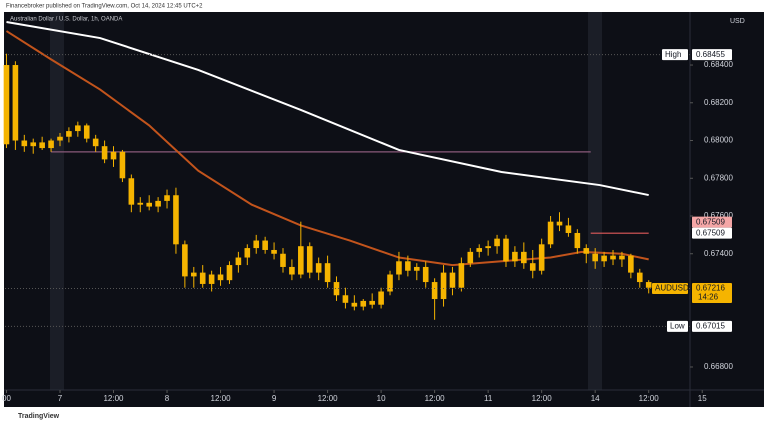 This screenshot has width=768, height=425. I want to click on marker-name: High, so click(673, 54).